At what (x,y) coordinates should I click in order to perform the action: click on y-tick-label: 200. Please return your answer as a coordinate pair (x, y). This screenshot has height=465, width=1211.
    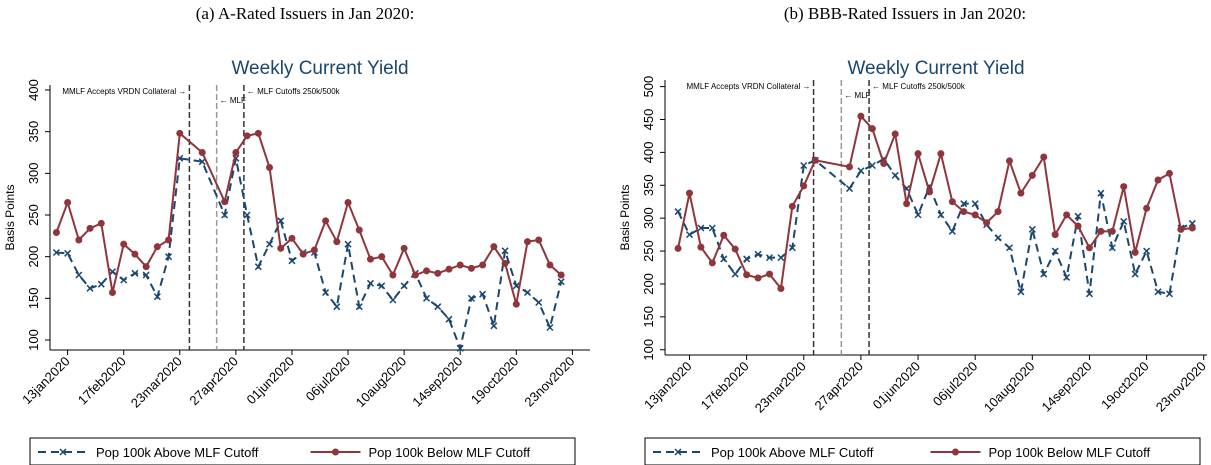
    Looking at the image, I should click on (33, 257).